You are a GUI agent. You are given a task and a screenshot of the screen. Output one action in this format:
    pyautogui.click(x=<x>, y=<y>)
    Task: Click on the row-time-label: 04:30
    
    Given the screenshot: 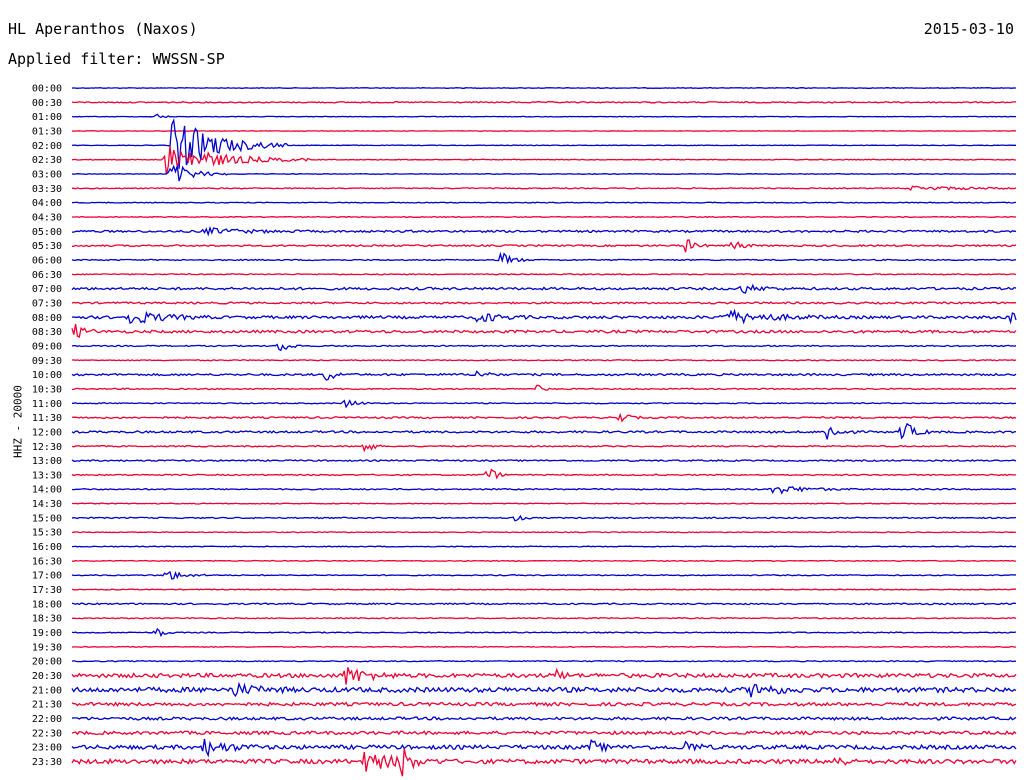 What is the action you would take?
    pyautogui.click(x=47, y=217)
    